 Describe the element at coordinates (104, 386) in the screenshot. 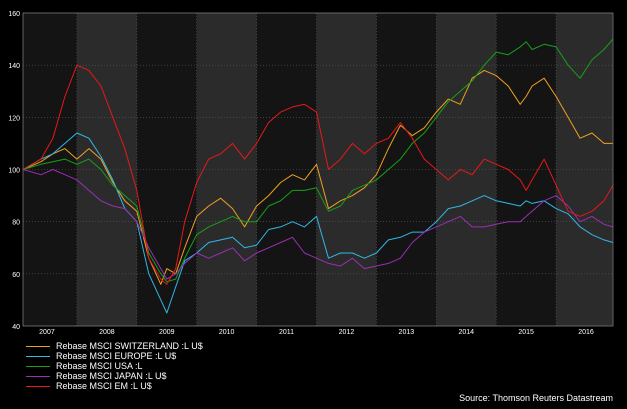

I see `legend-label-em: Rebase MSCI EM :L U$` at that location.